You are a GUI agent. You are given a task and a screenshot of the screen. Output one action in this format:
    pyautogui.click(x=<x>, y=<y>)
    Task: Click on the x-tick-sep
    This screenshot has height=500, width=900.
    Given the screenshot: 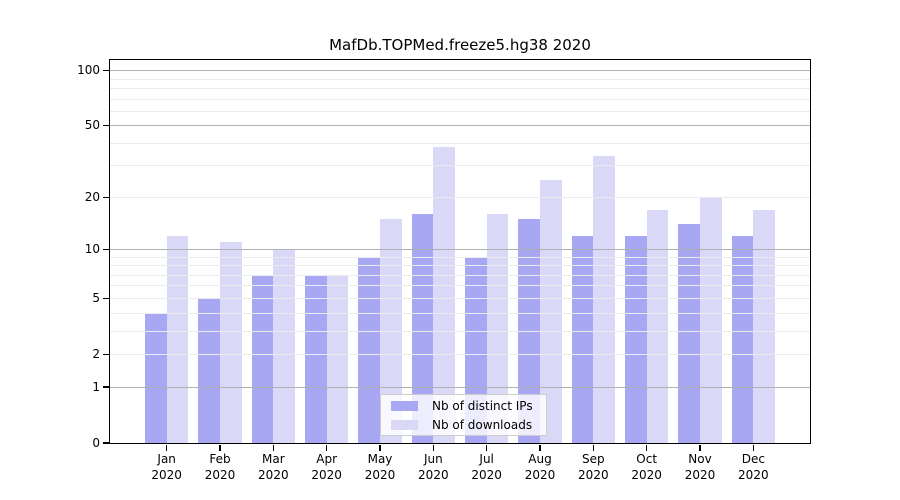 What is the action you would take?
    pyautogui.click(x=593, y=447)
    